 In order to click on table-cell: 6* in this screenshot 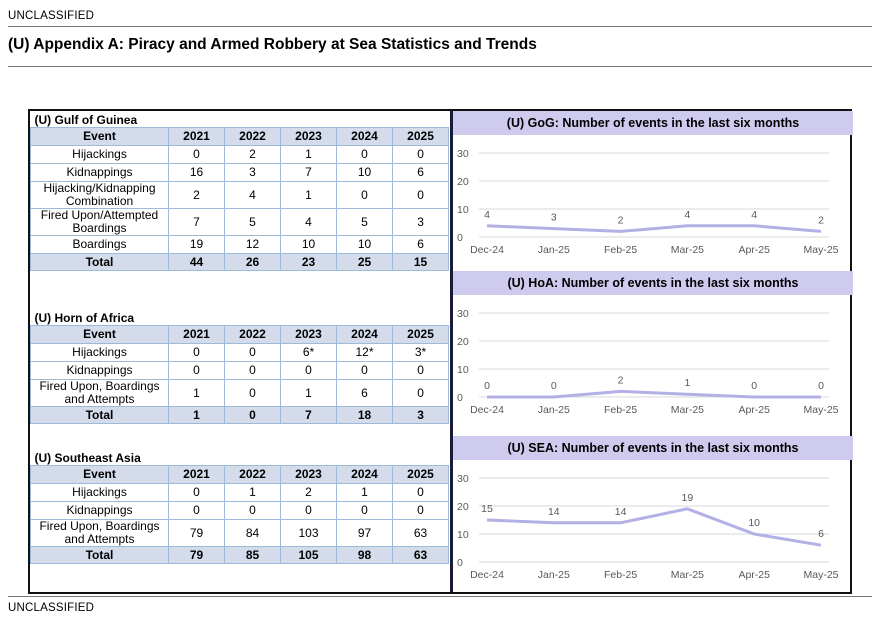, I will do `click(308, 352)`.